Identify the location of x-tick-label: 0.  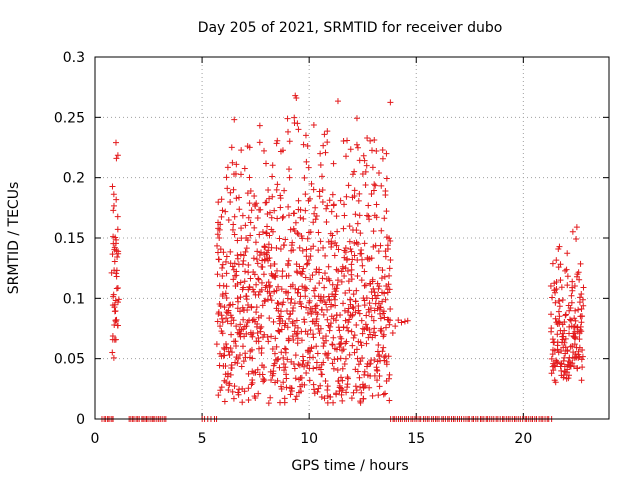
(95, 439).